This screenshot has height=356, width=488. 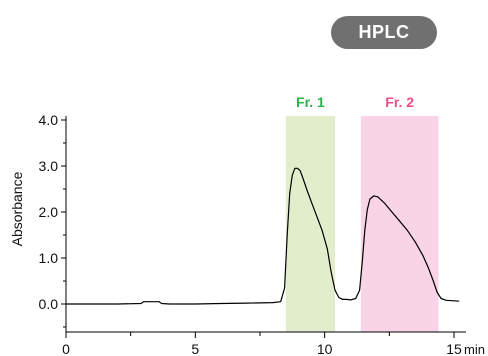 I want to click on x-tick-label: 10, so click(x=325, y=348).